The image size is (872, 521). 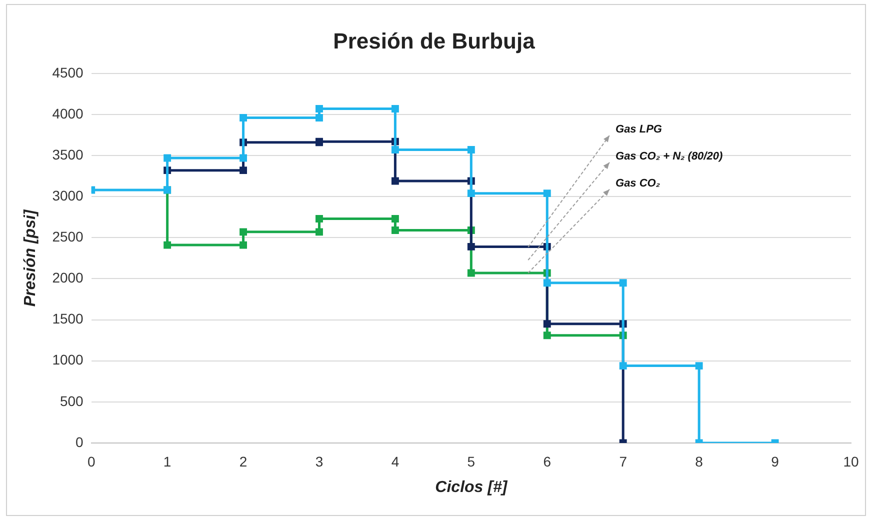 I want to click on x-tick-label: 7, so click(x=623, y=461).